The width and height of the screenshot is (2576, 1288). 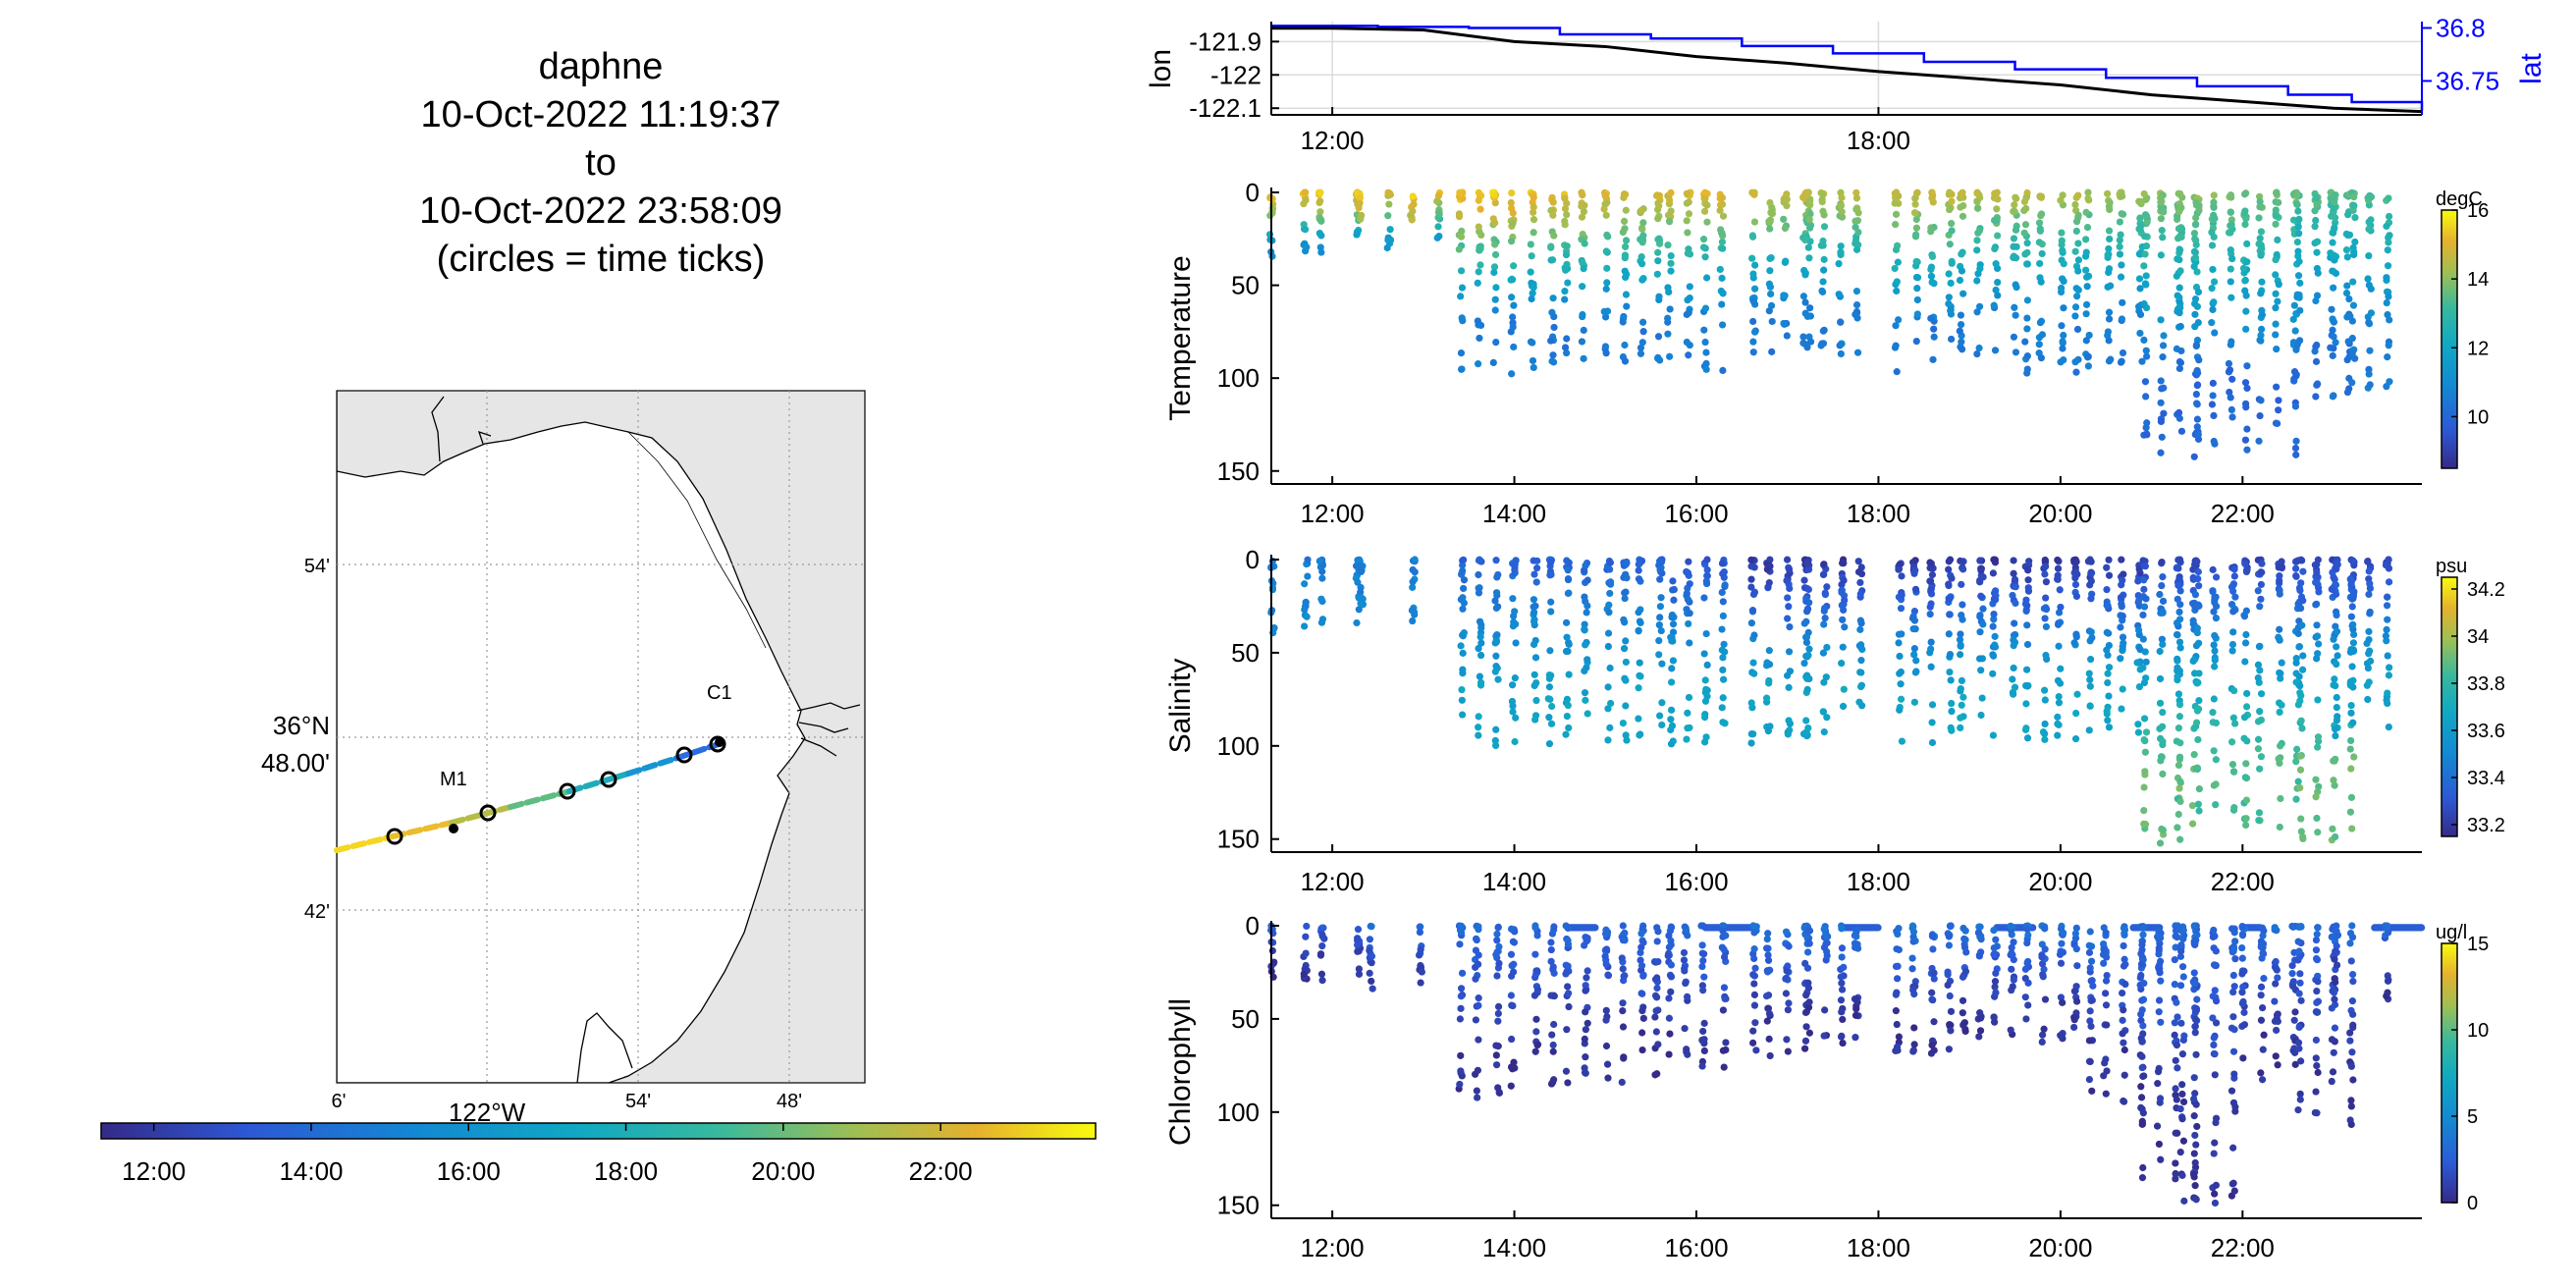 What do you see at coordinates (563, 758) in the screenshot?
I see `track-map: 54' 42' 36°N 48.00' 6' 54' 48' 122°W C1` at bounding box center [563, 758].